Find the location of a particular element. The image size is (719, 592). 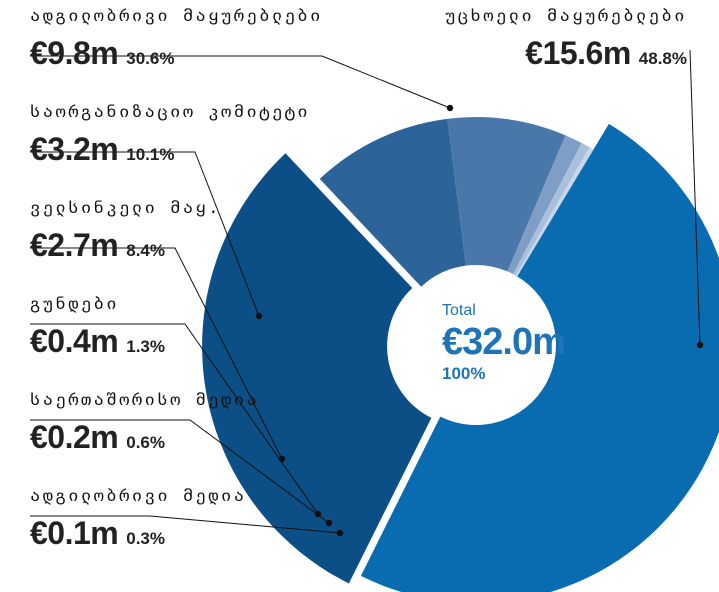

total-amount: €32.0m is located at coordinates (504, 342).